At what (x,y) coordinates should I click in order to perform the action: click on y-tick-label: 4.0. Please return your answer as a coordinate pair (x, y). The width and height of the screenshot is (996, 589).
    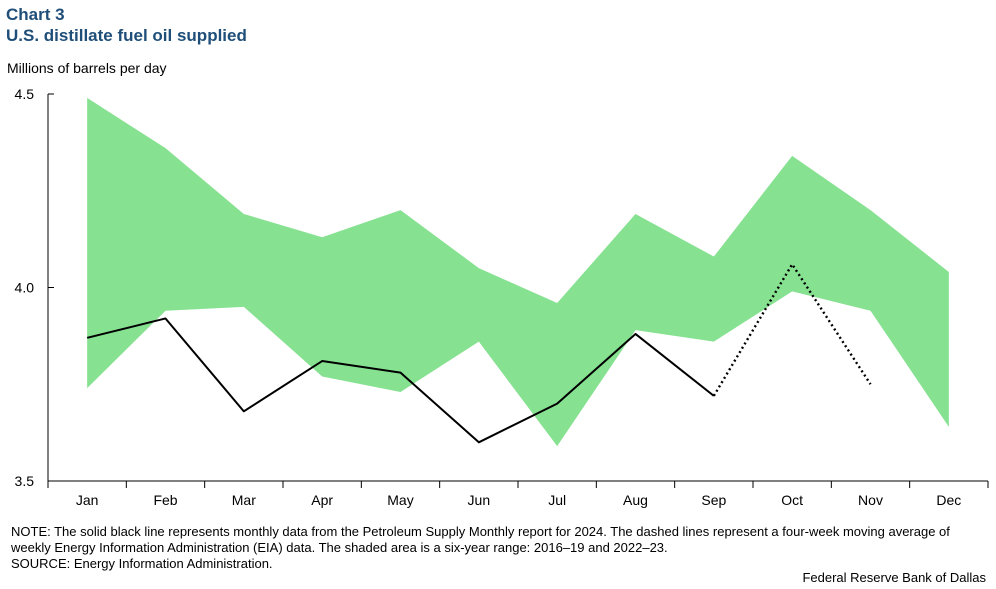
    Looking at the image, I should click on (25, 288).